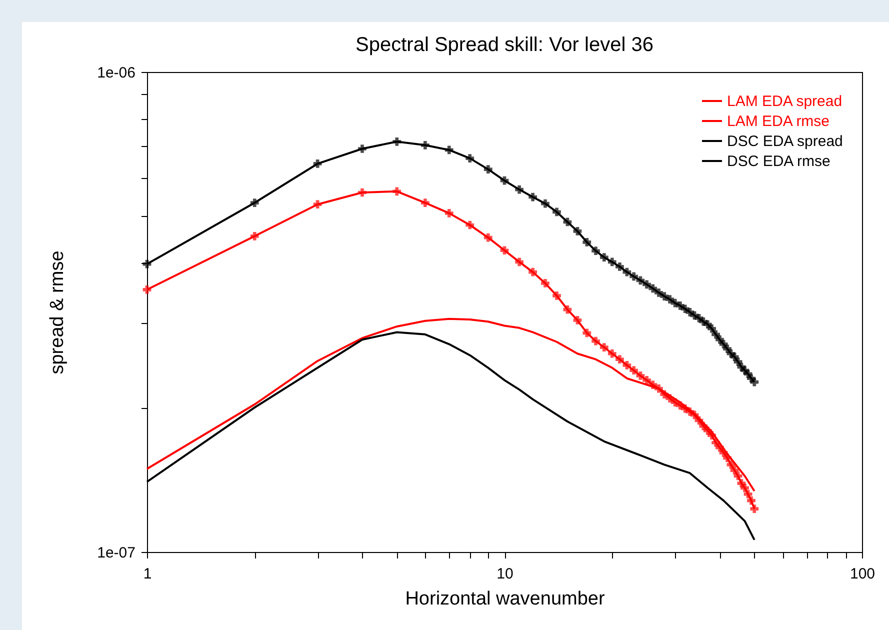 The height and width of the screenshot is (630, 889). I want to click on x-tick-label: 10, so click(505, 574).